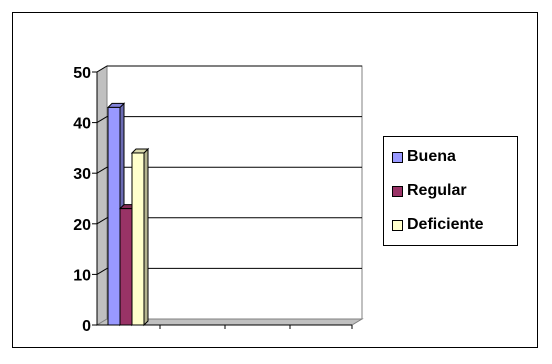 This screenshot has height=364, width=552. Describe the element at coordinates (437, 190) in the screenshot. I see `legend-label-regular: Regular` at that location.